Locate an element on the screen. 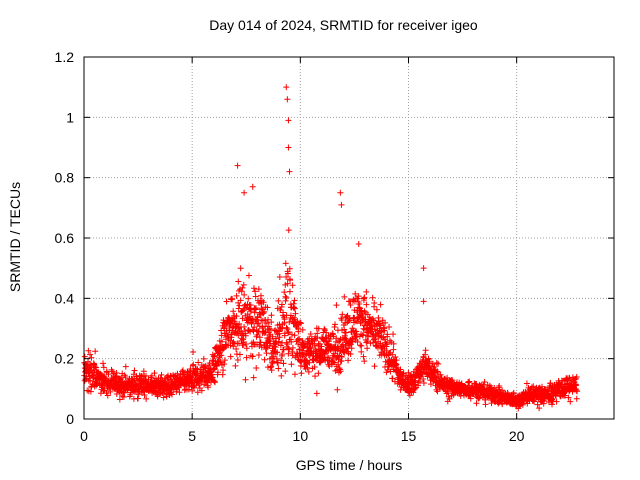 Image resolution: width=640 pixels, height=480 pixels. y-axis-label: SRMTID / TECUs is located at coordinates (15, 237).